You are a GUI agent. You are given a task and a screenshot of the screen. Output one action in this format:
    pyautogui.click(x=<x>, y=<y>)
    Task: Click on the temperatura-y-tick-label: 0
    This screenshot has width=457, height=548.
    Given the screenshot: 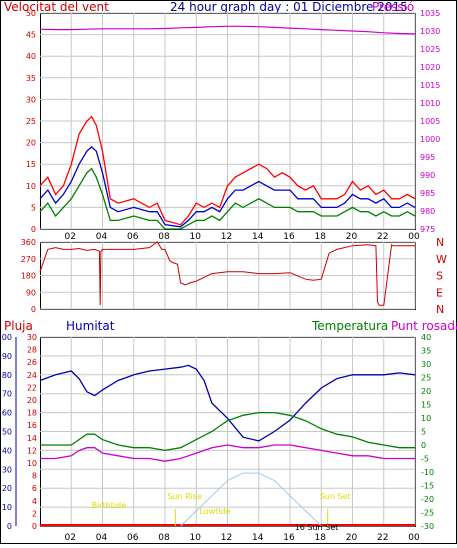 What is the action you would take?
    pyautogui.click(x=423, y=445)
    